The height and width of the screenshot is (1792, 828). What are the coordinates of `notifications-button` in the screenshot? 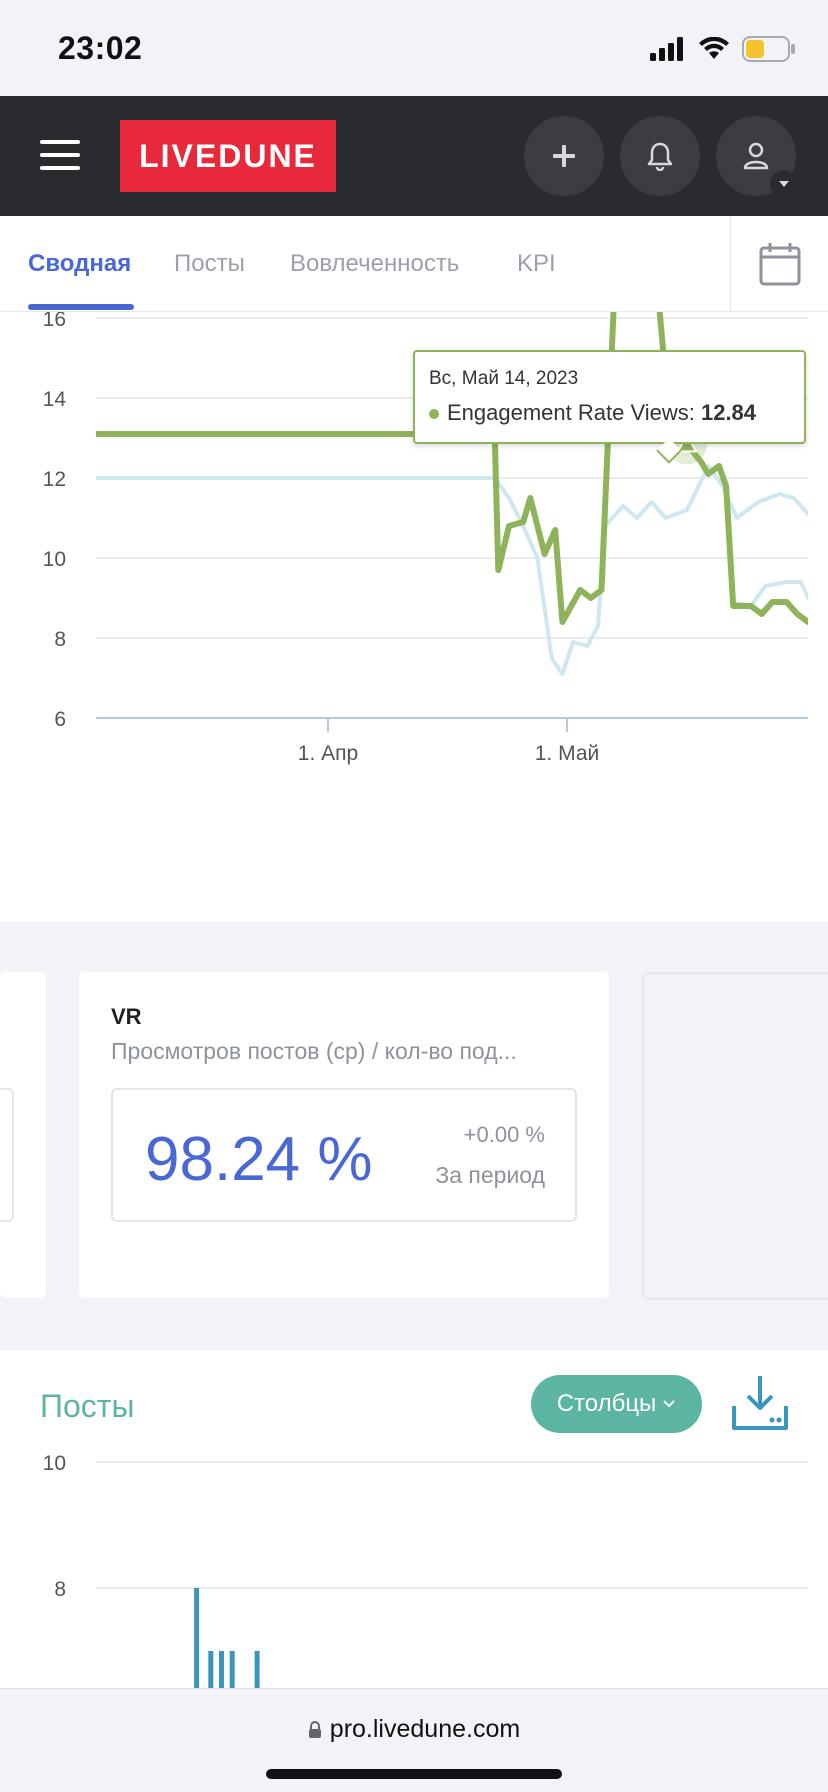 It's located at (660, 156).